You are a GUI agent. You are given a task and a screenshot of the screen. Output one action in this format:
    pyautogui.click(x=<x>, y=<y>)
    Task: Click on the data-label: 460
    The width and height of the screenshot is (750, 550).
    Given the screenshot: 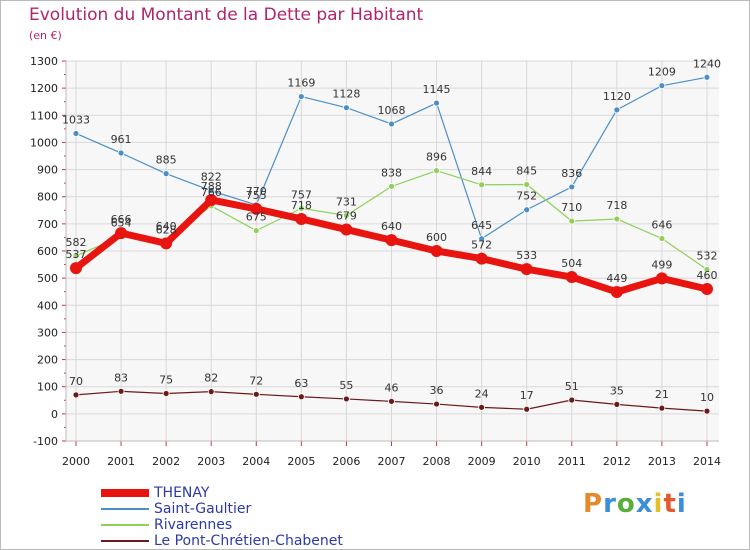 What is the action you would take?
    pyautogui.click(x=706, y=275)
    